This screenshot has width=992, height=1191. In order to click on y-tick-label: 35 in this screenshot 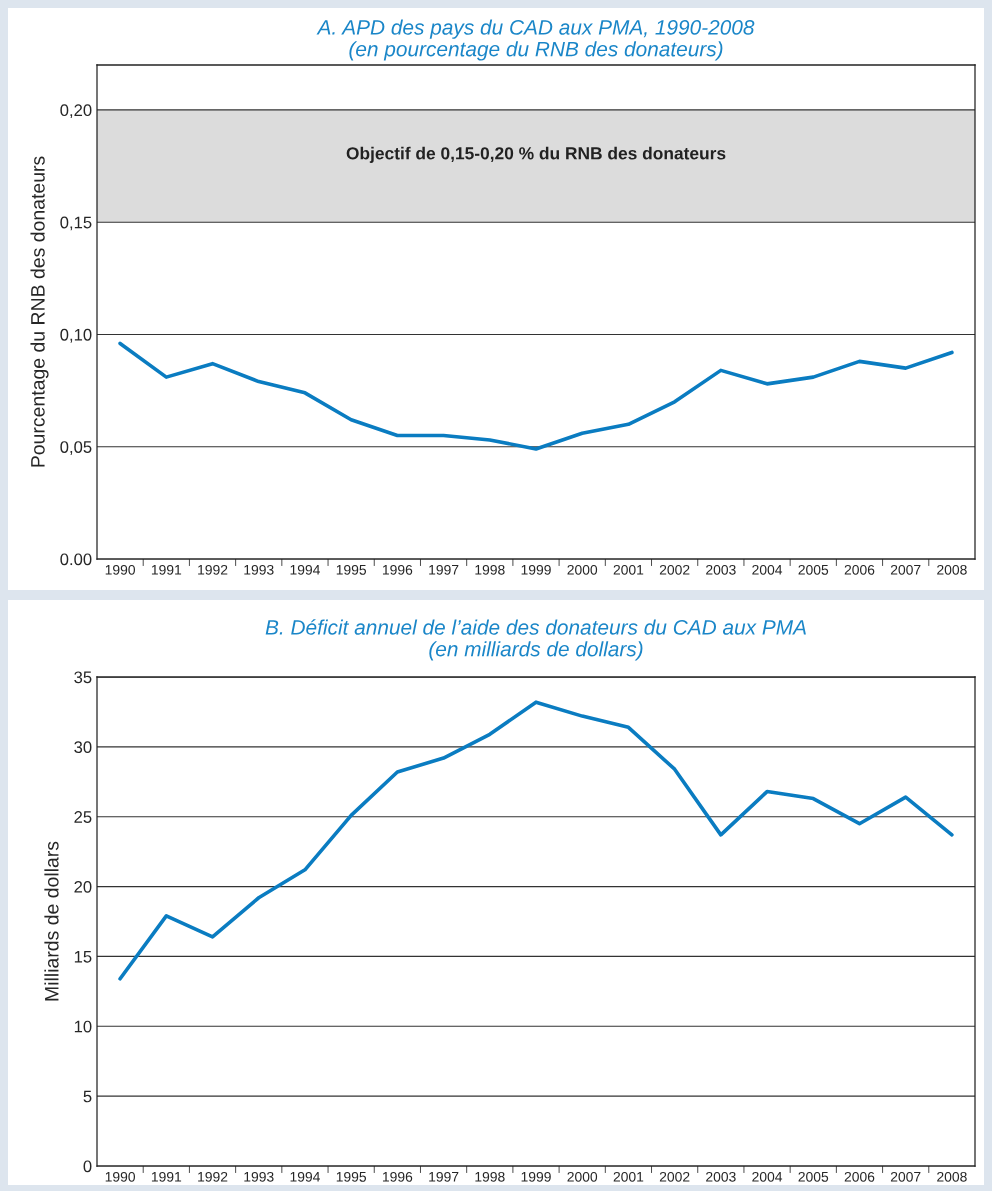, I will do `click(83, 677)`.